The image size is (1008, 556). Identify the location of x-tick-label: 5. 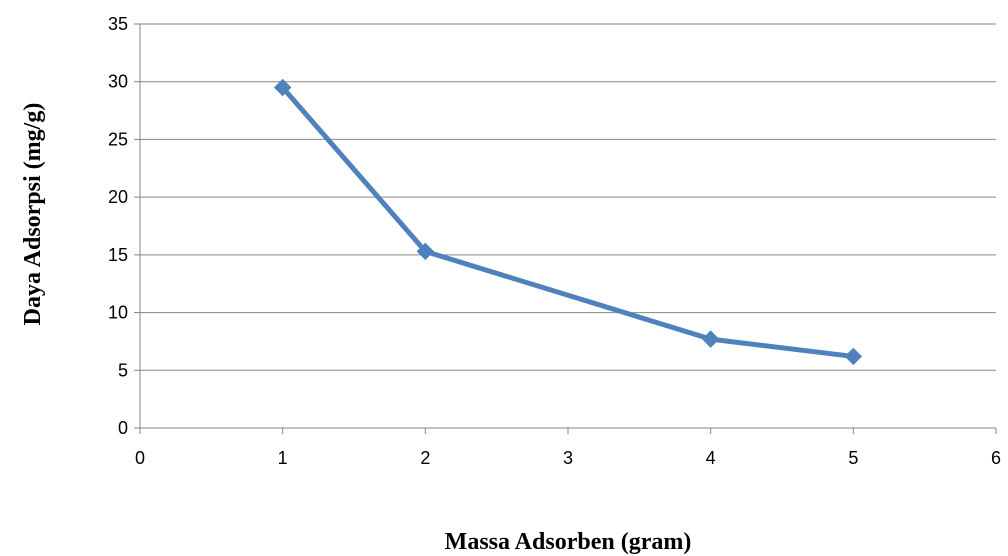
(853, 458).